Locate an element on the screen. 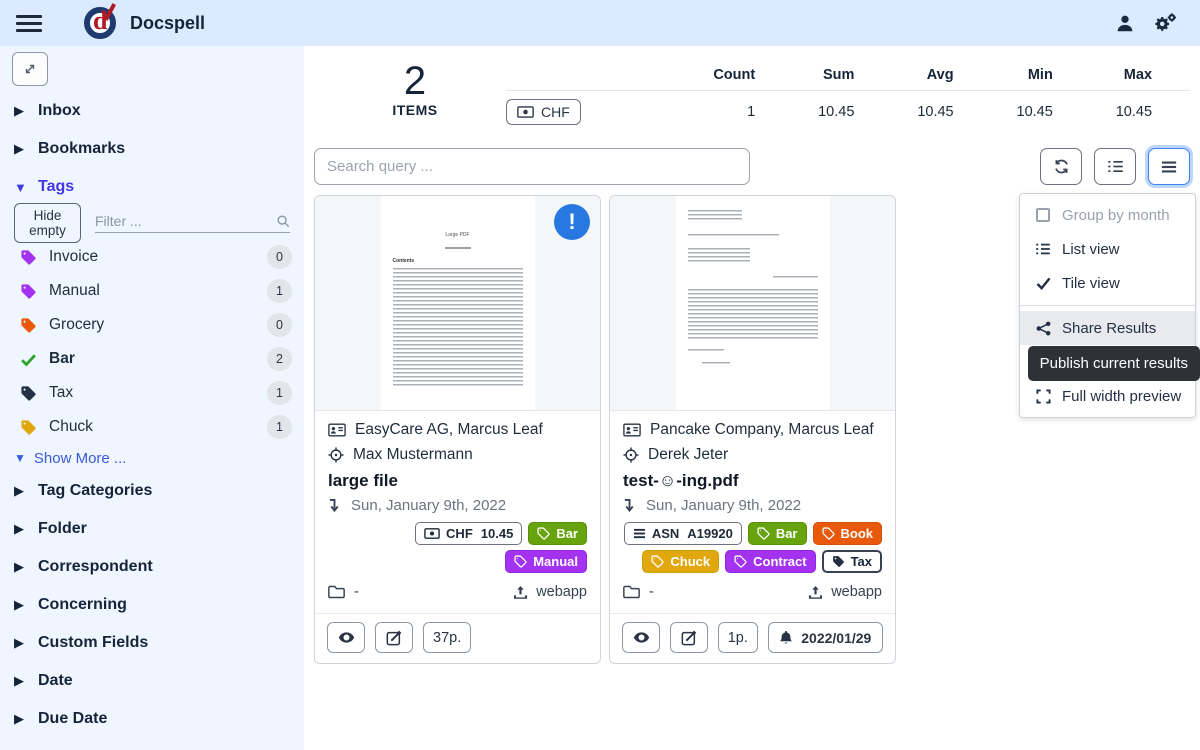  tag-row-grocery: Grocery 0 is located at coordinates (152, 325).